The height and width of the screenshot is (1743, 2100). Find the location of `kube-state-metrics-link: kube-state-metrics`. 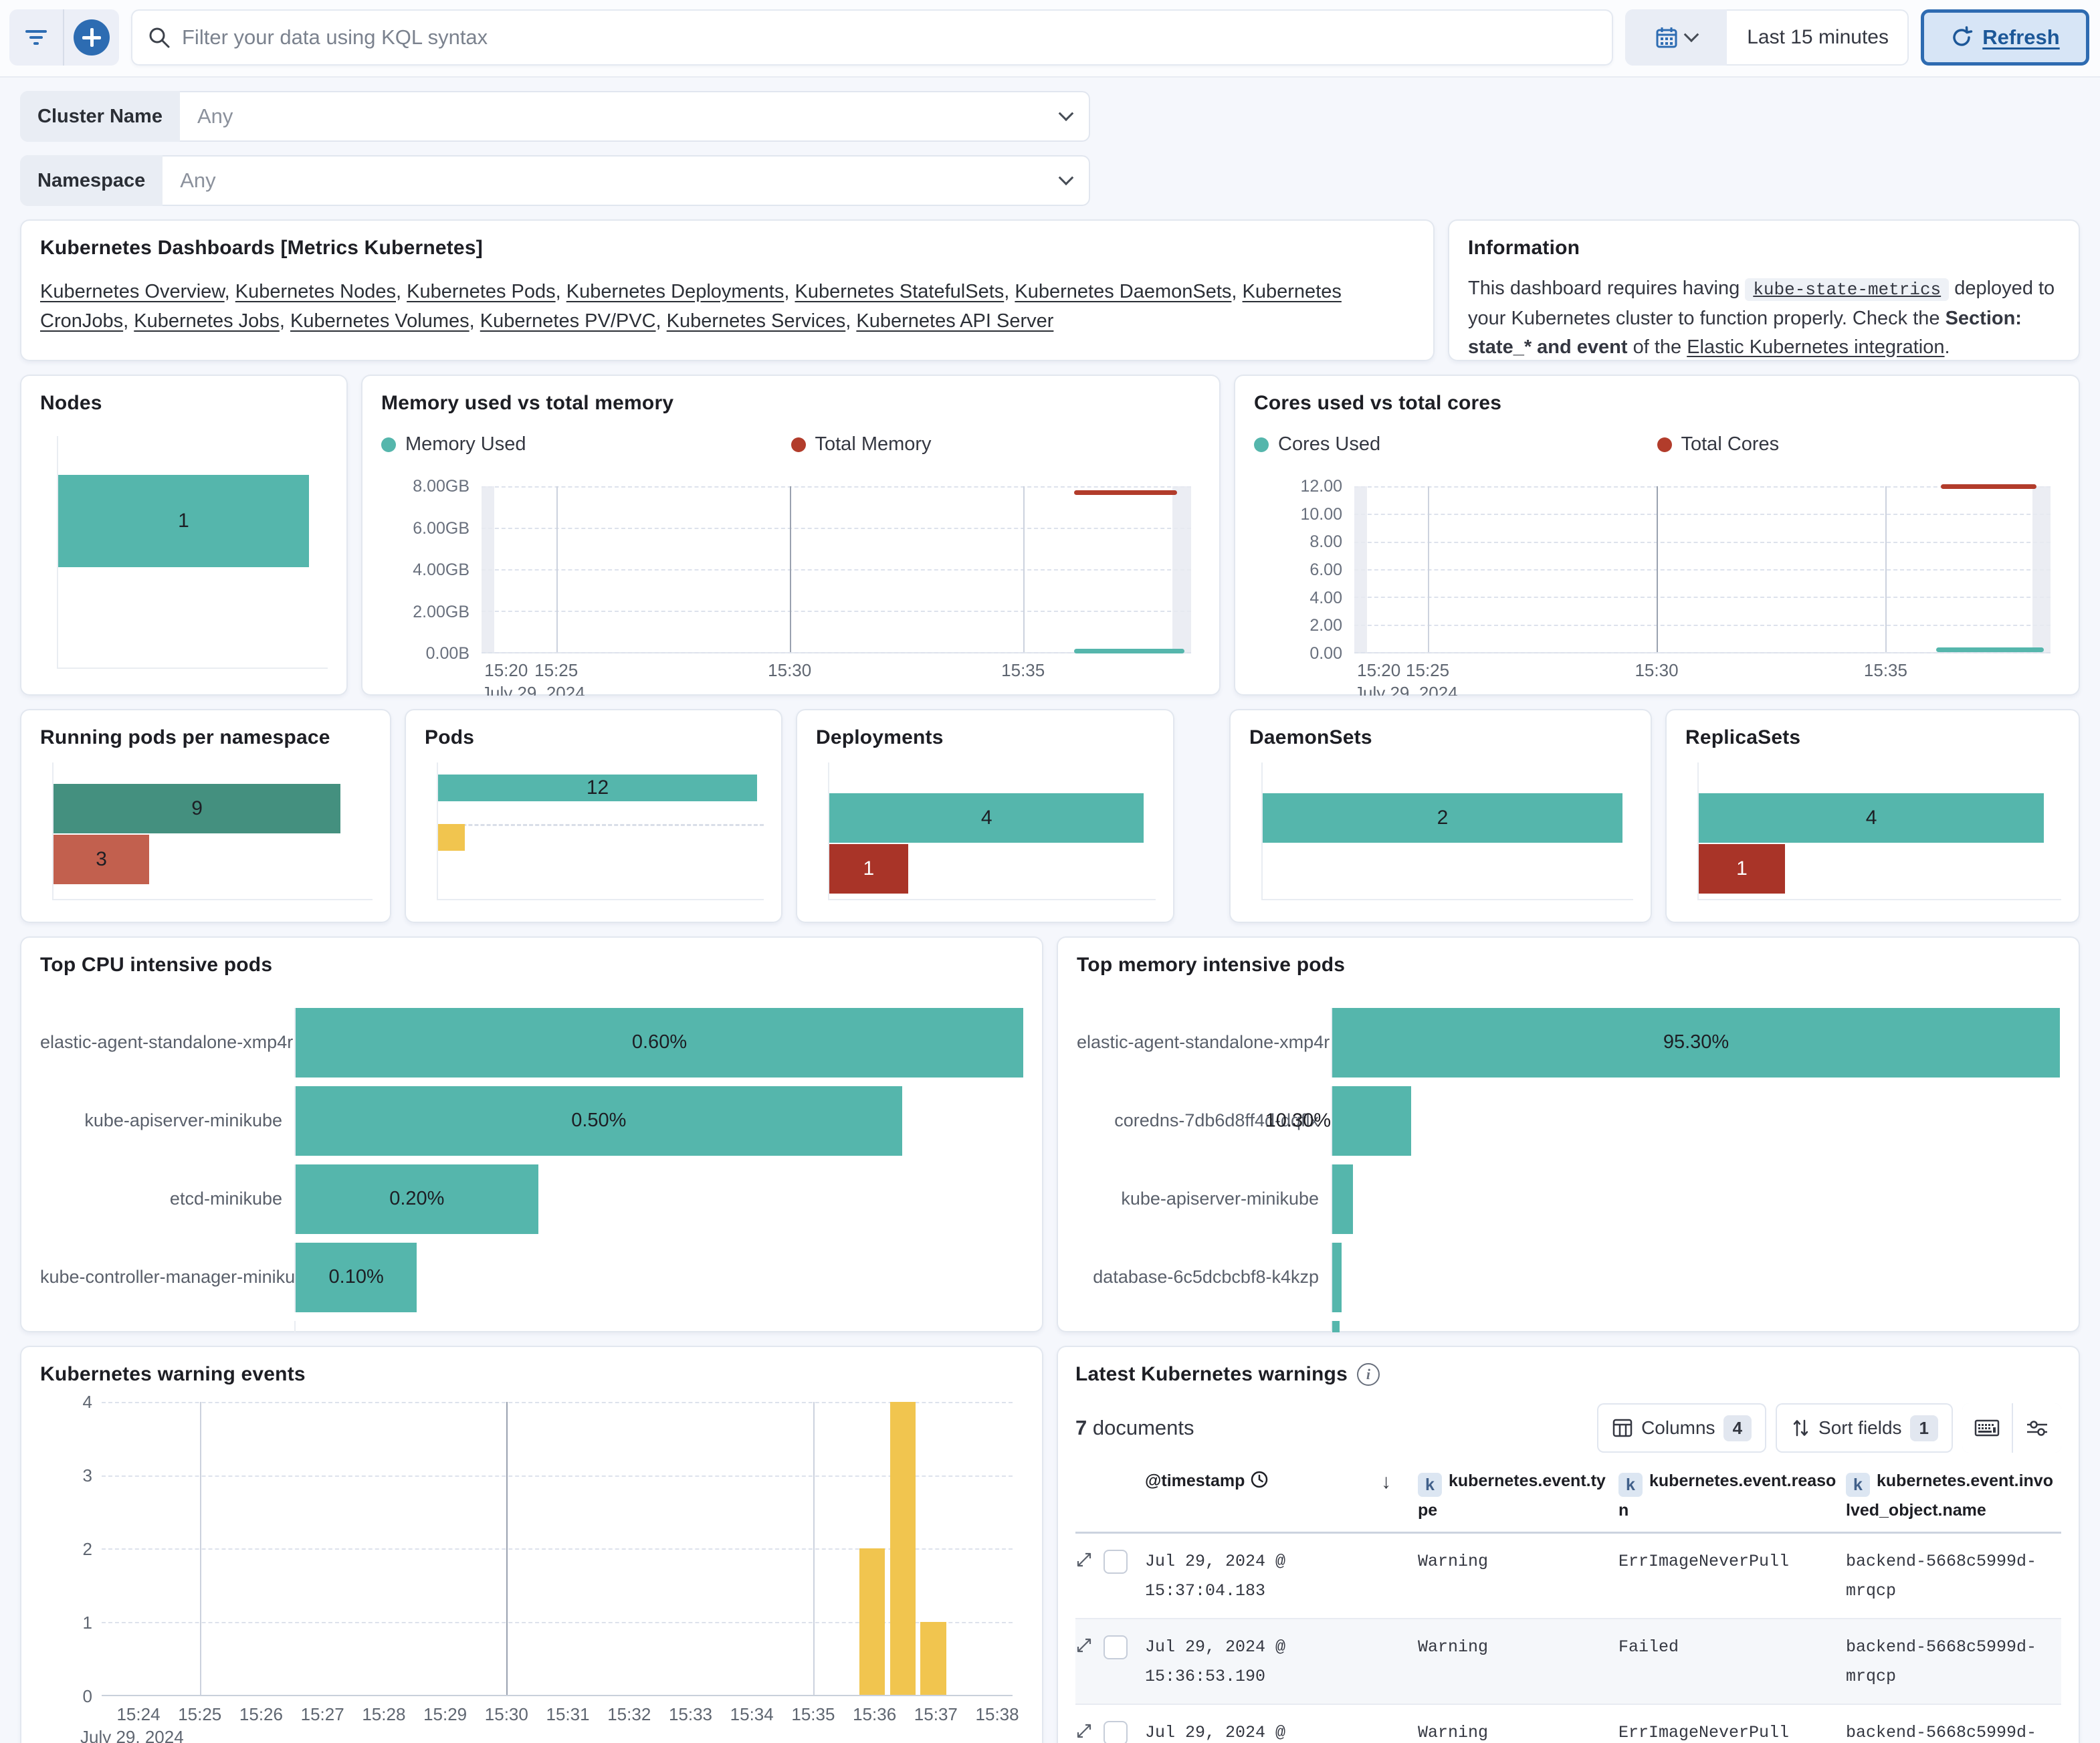

kube-state-metrics-link: kube-state-metrics is located at coordinates (1847, 289).